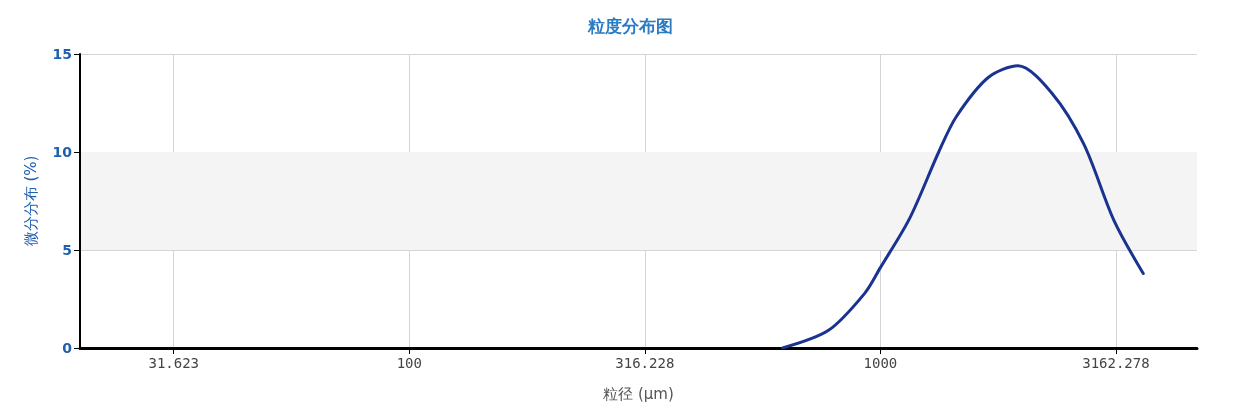 This screenshot has height=418, width=1260. What do you see at coordinates (638, 393) in the screenshot?
I see `x-axis-title: 粒径 (μm)` at bounding box center [638, 393].